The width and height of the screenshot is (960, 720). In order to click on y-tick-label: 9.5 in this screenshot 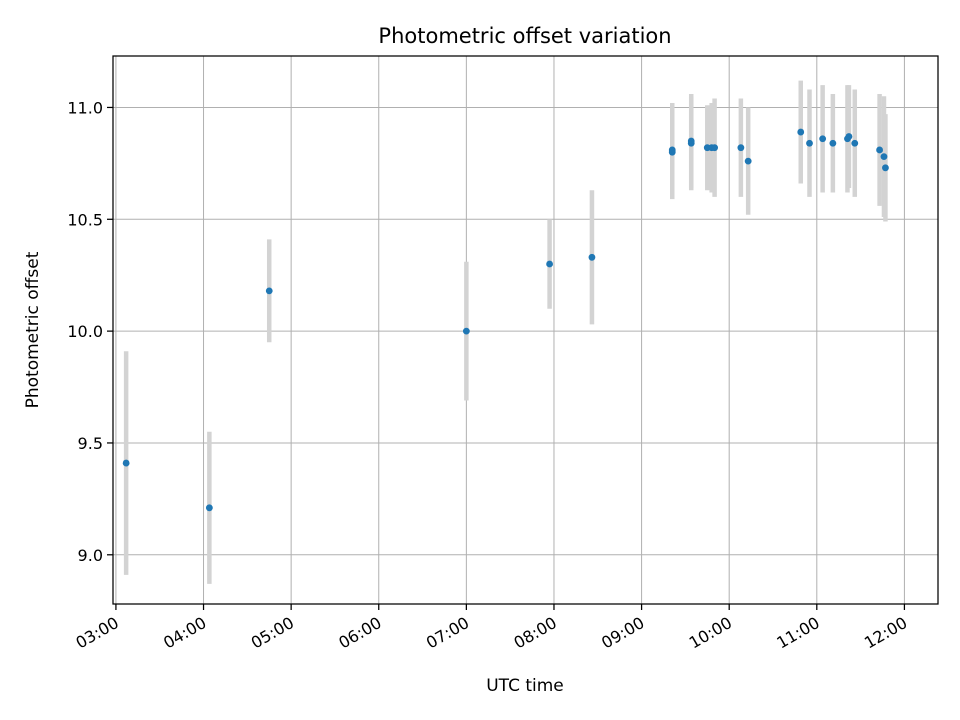, I will do `click(90, 443)`.